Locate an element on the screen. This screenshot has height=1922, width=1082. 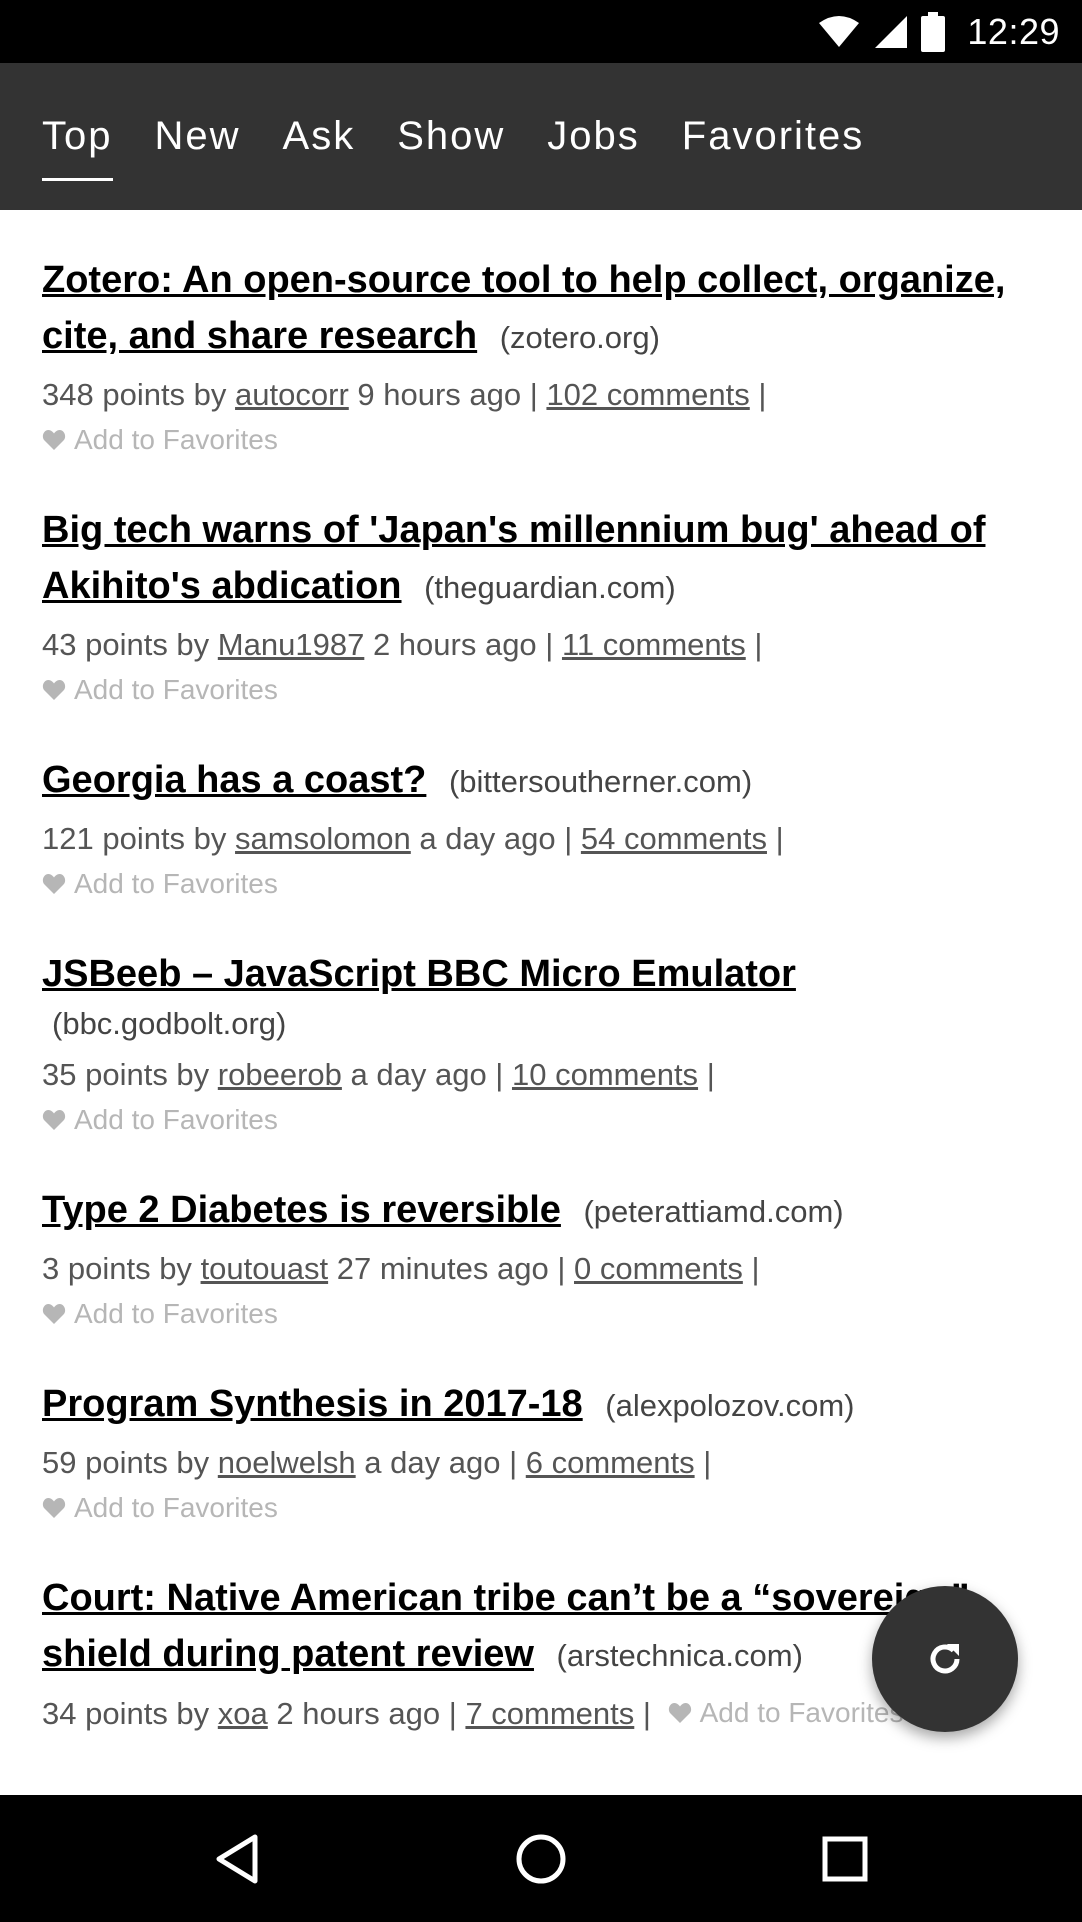
wifi-icon is located at coordinates (839, 31).